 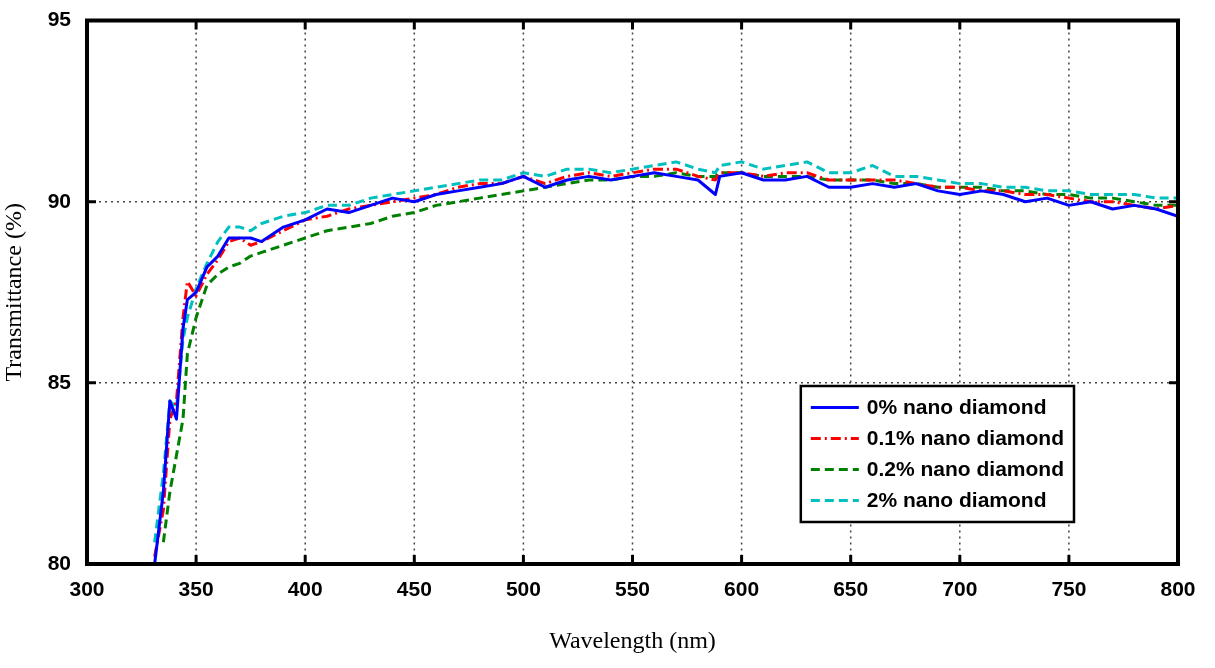 I want to click on x-tick-label: 650, so click(x=851, y=589).